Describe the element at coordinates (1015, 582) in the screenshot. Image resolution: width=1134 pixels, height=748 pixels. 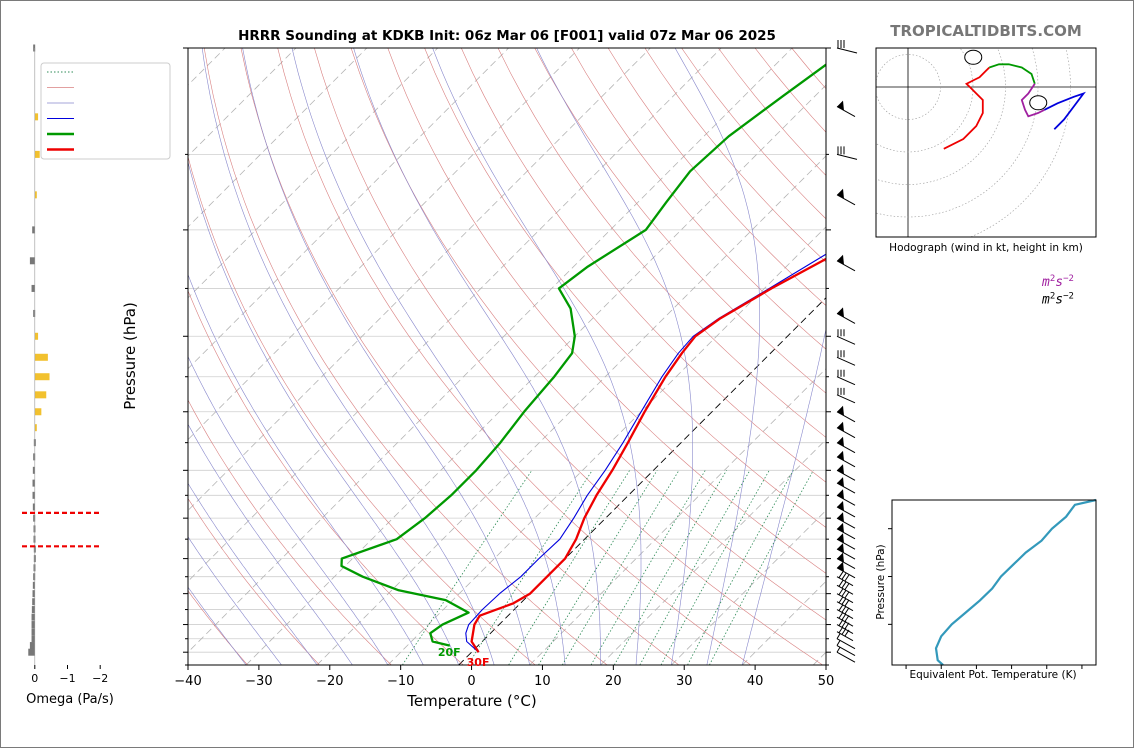
I see `theta-e-line` at that location.